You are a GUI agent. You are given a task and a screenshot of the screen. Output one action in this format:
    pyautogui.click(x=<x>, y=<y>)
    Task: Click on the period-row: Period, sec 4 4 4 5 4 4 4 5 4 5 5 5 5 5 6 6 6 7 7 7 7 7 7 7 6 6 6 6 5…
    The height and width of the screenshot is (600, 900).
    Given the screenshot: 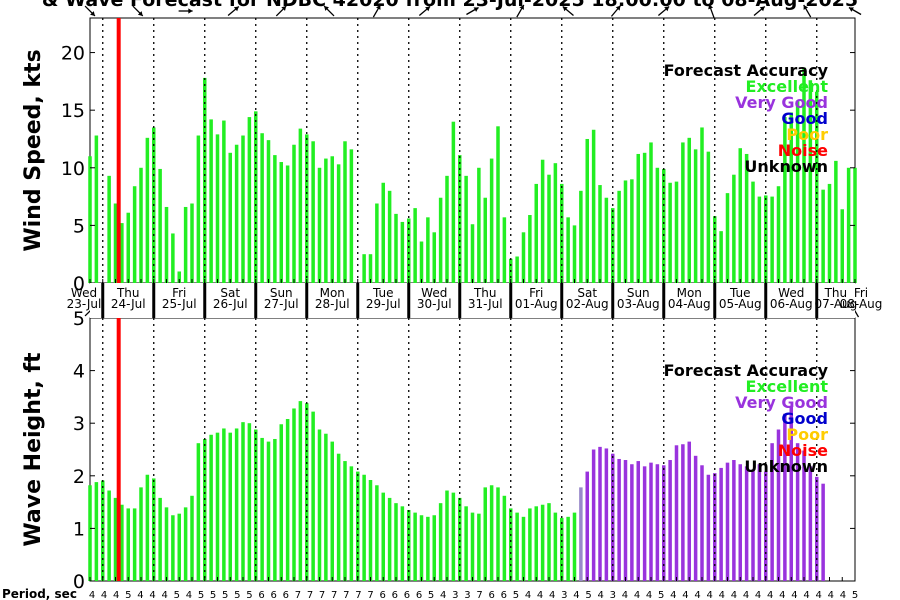 What is the action you would take?
    pyautogui.click(x=430, y=593)
    